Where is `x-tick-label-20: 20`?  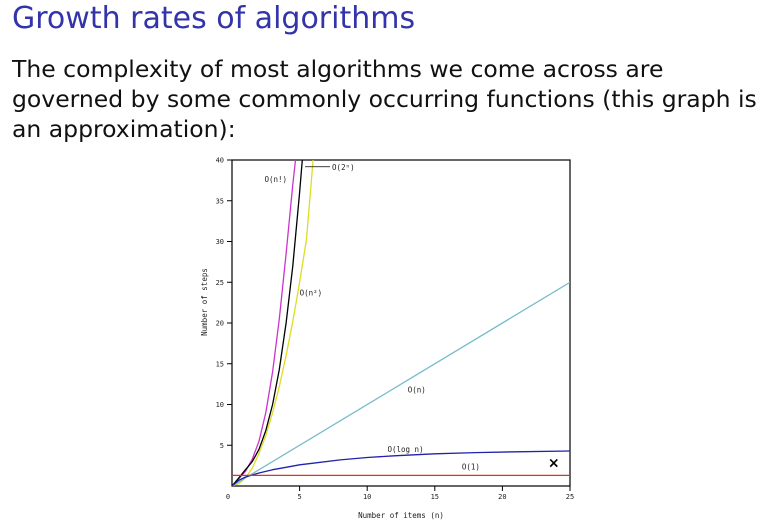
x-tick-label-20: 20 is located at coordinates (502, 497).